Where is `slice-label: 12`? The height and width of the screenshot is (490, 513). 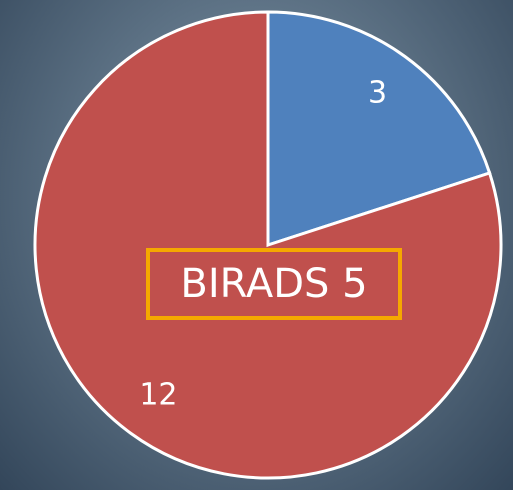
slice-label: 12 is located at coordinates (158, 394).